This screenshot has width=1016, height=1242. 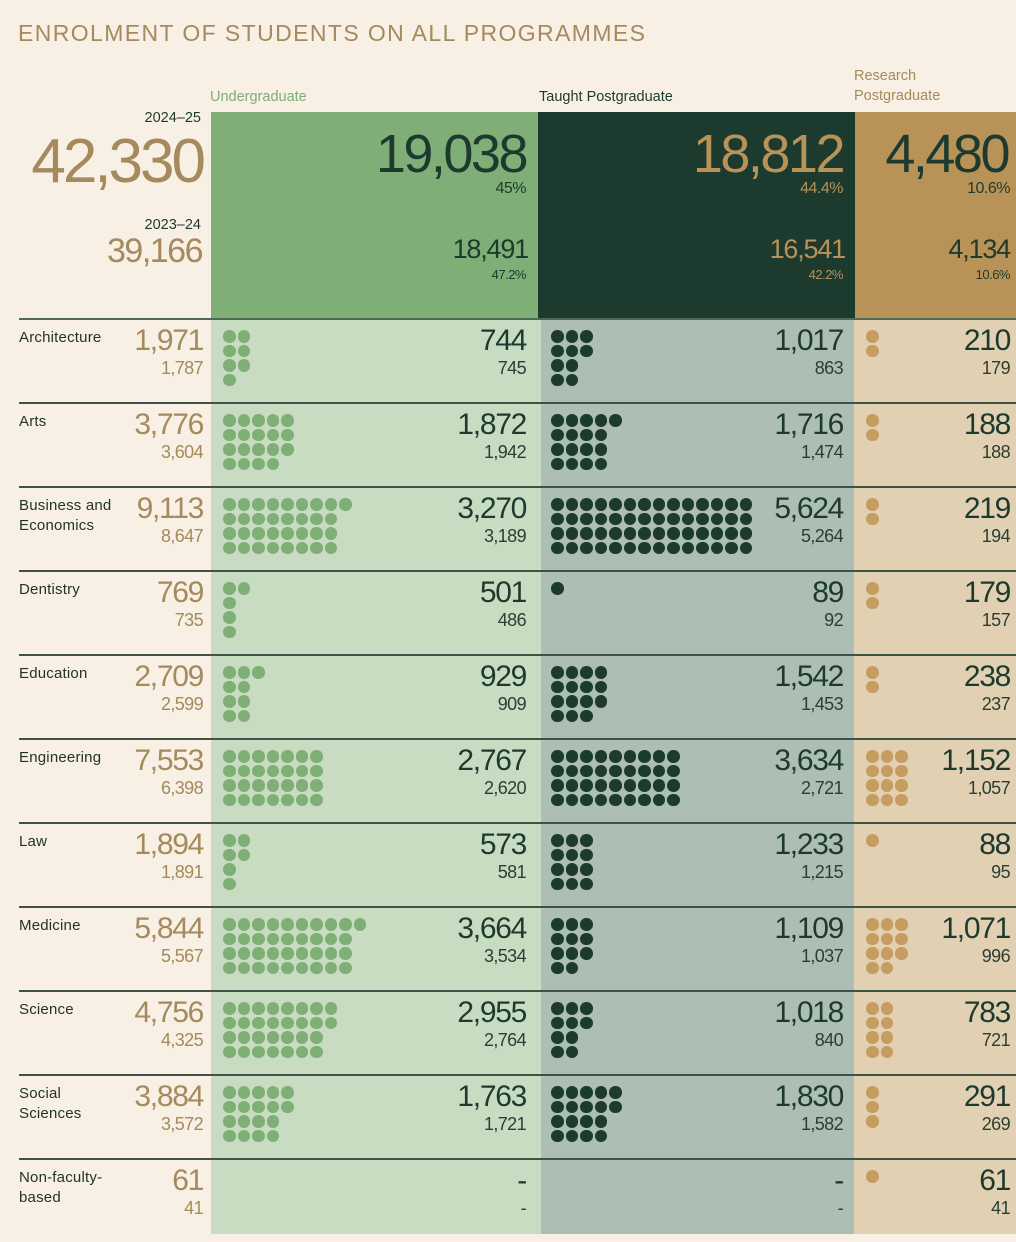 I want to click on research-postgraduate-previous-value: 188, so click(x=996, y=452).